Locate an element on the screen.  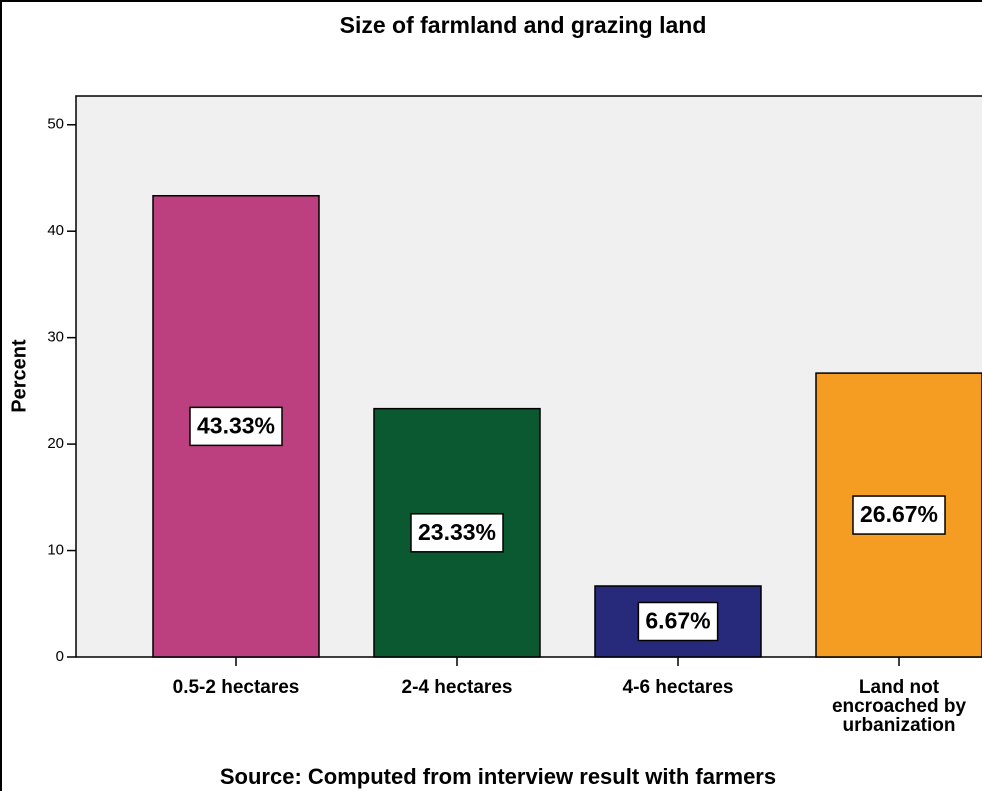
x-tick-label: 2-4 hectares is located at coordinates (457, 687).